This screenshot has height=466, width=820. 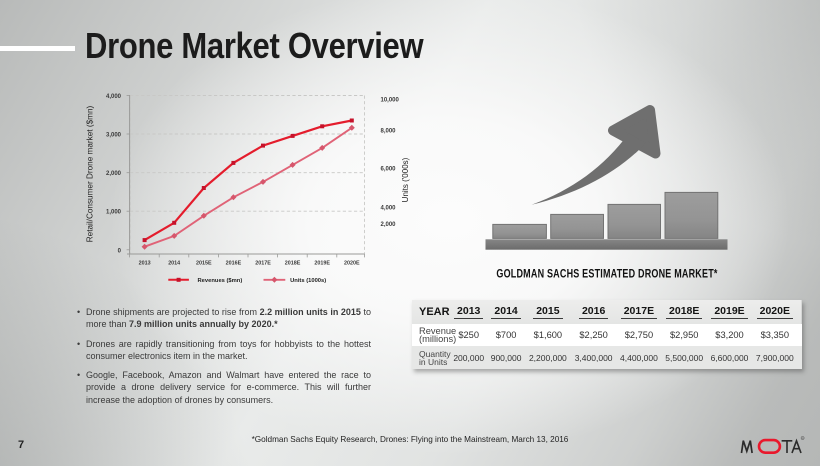 I want to click on svg-text: 2013, so click(x=145, y=264).